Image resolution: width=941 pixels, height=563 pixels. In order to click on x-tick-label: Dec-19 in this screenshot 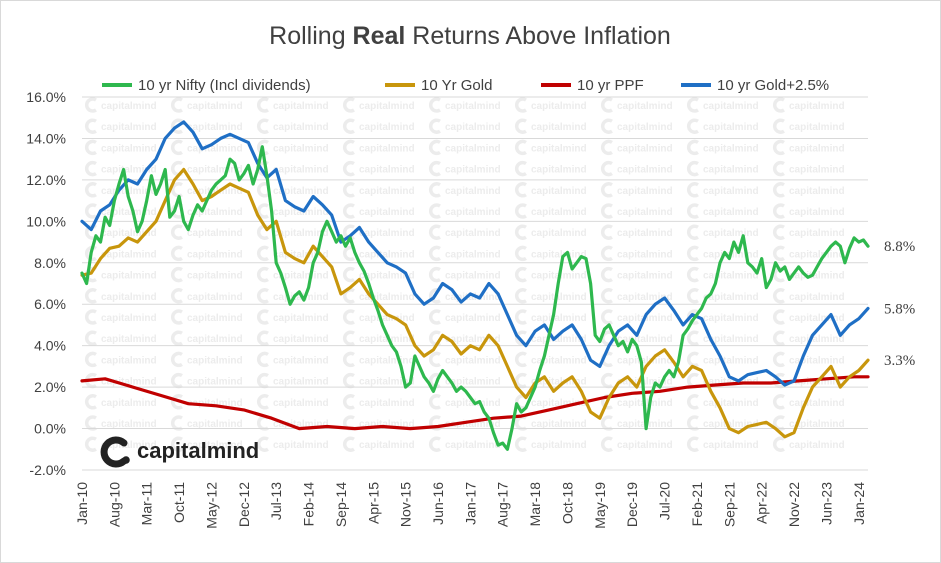, I will do `click(632, 504)`.